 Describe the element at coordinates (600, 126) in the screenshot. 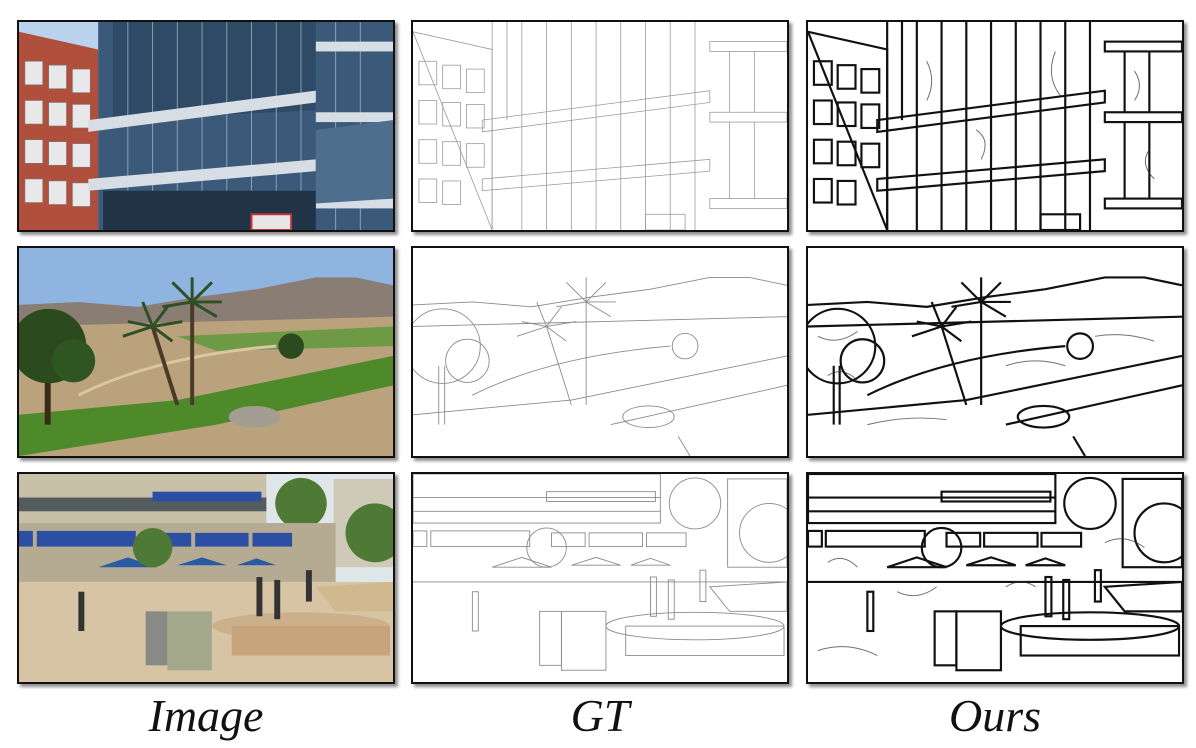

I see `gt-building-edges` at that location.